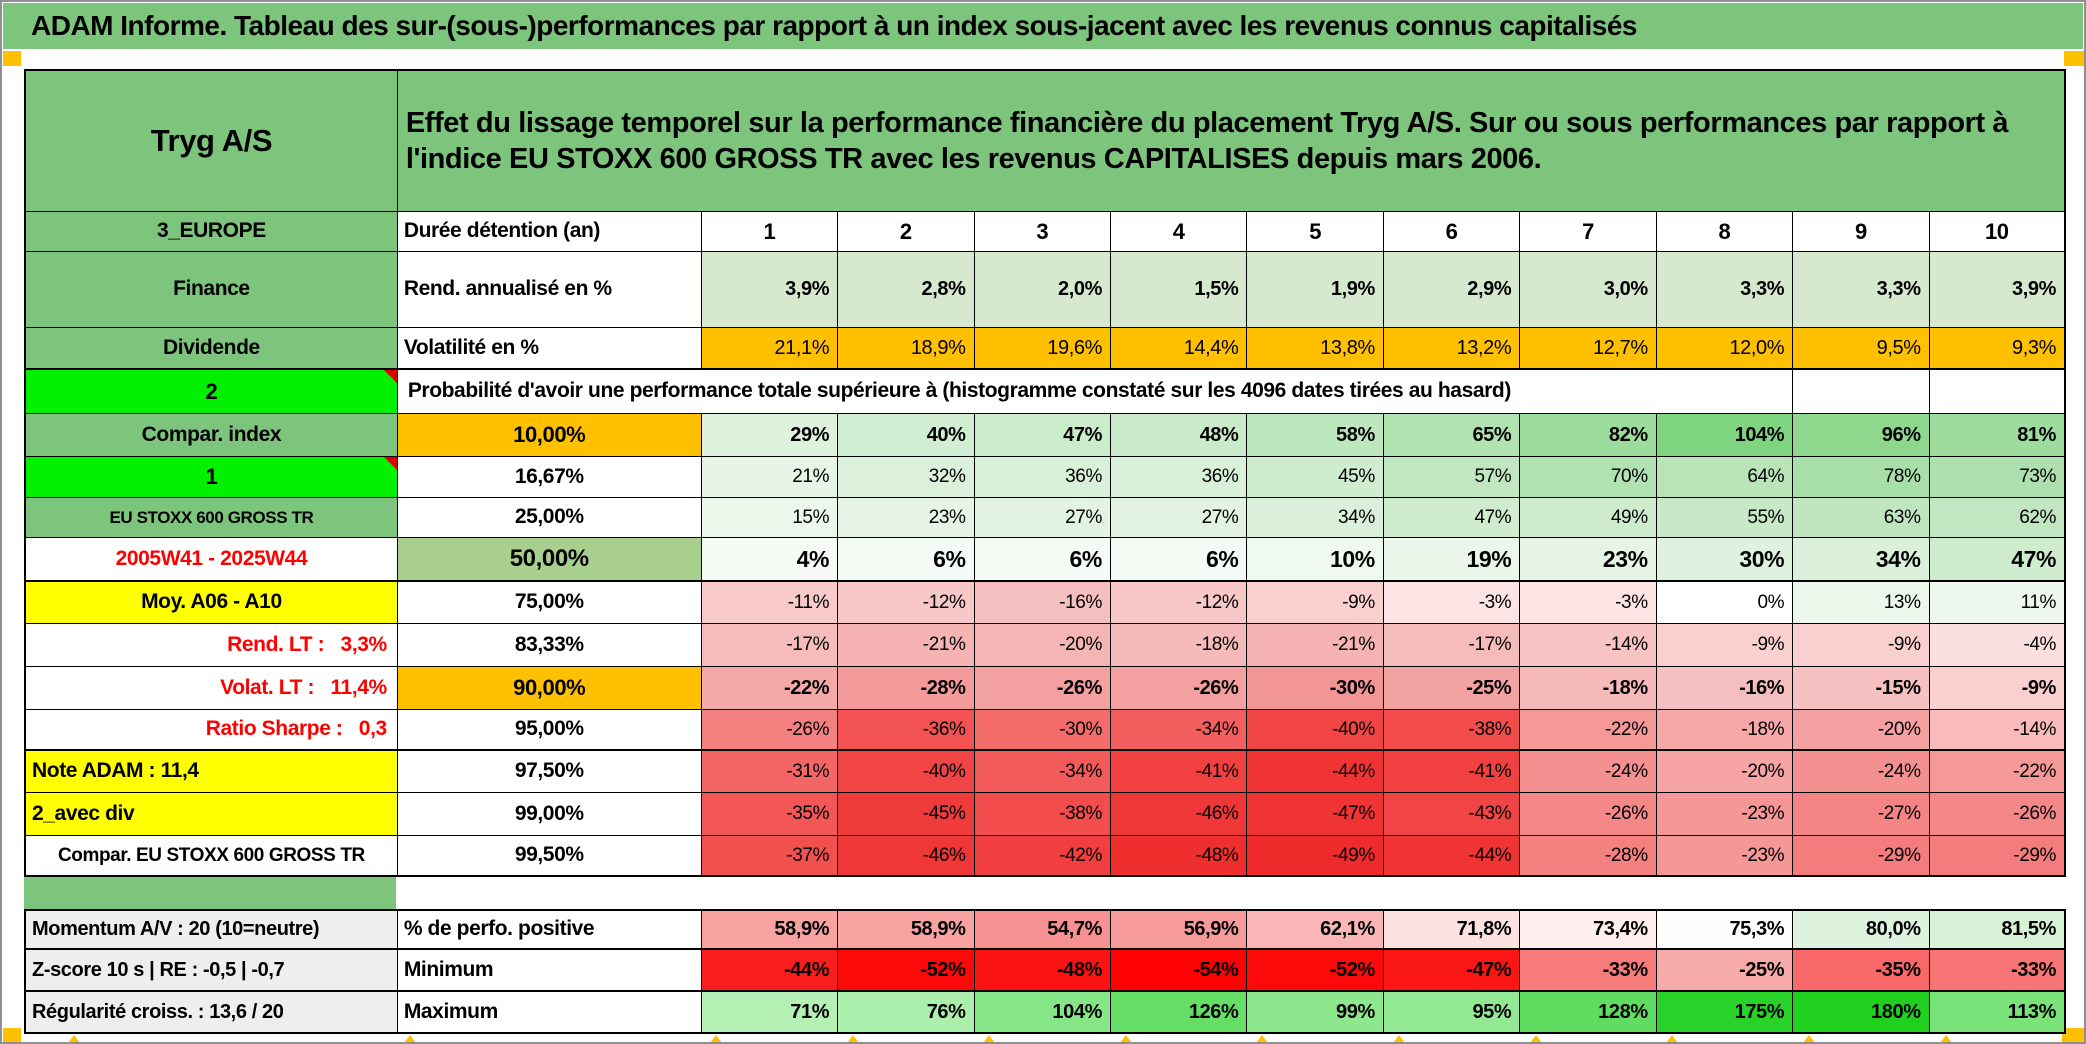  Describe the element at coordinates (1725, 231) in the screenshot. I see `holding-period-value: 8` at that location.